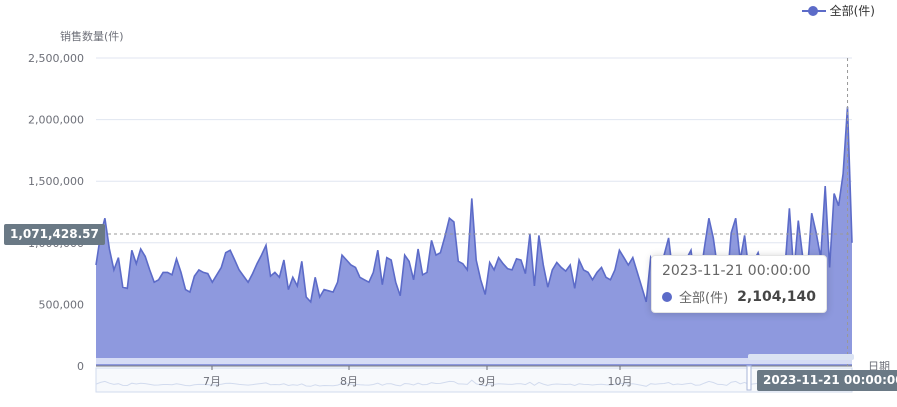  Describe the element at coordinates (349, 381) in the screenshot. I see `x-month-label: 8月` at that location.